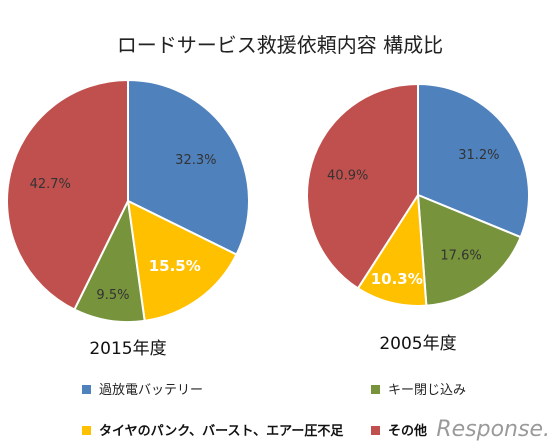 The width and height of the screenshot is (560, 448). Describe the element at coordinates (127, 349) in the screenshot. I see `pie-2015-label: 2015年度` at that location.